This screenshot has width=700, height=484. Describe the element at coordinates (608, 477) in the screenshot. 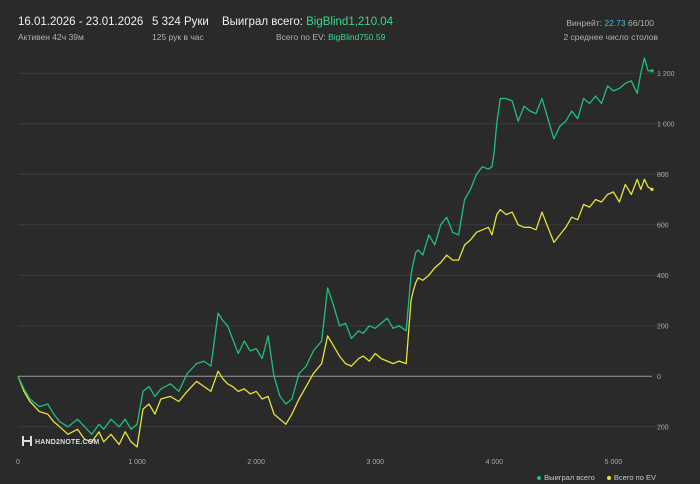

I see `legend-ev-dot` at that location.